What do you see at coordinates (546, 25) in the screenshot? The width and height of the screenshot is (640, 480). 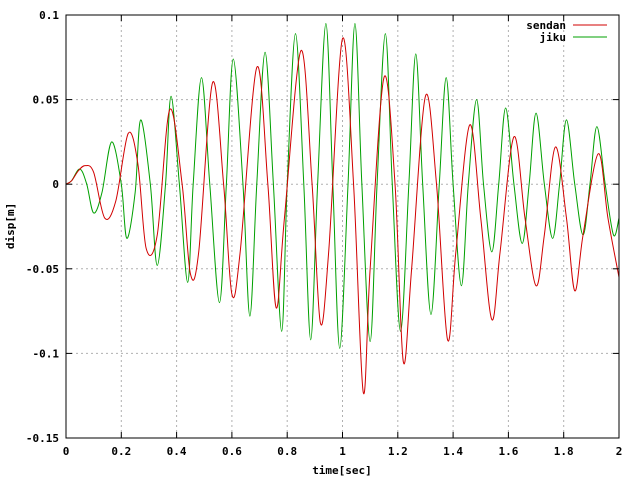 I see `legend-label-sendan: sendan` at bounding box center [546, 25].